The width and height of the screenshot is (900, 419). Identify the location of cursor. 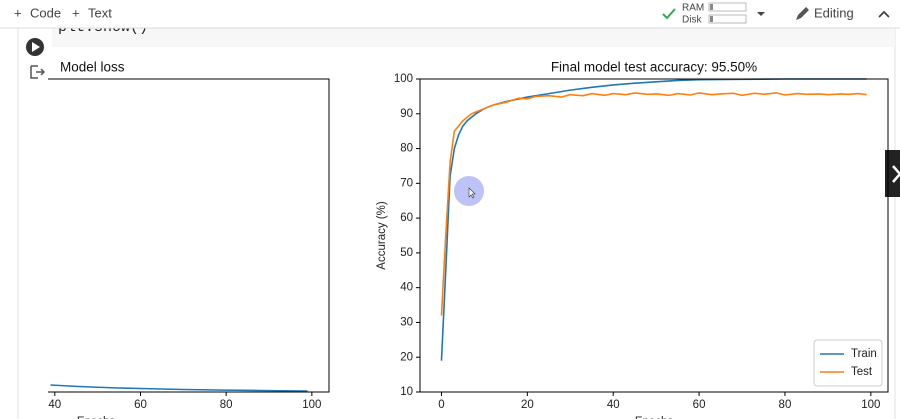
(472, 193).